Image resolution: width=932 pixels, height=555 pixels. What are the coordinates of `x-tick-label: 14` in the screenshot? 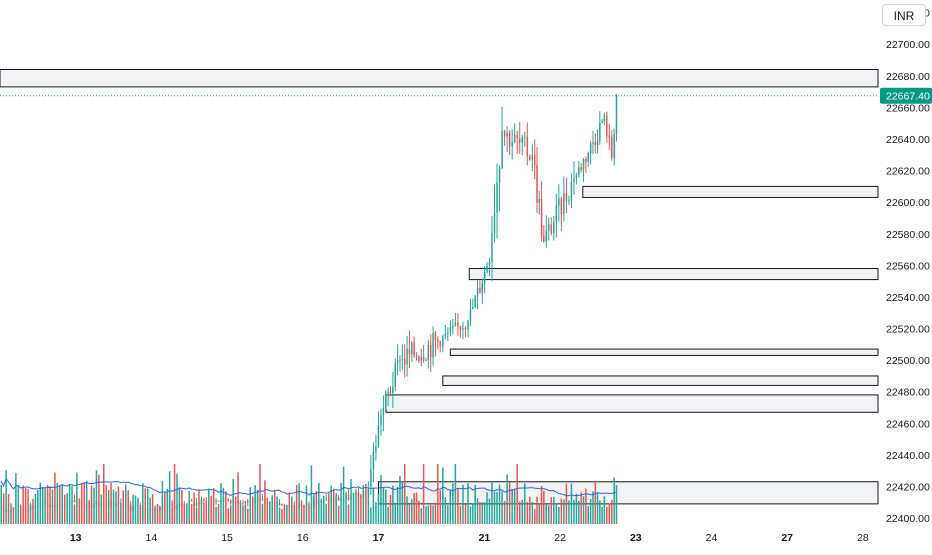 It's located at (152, 538).